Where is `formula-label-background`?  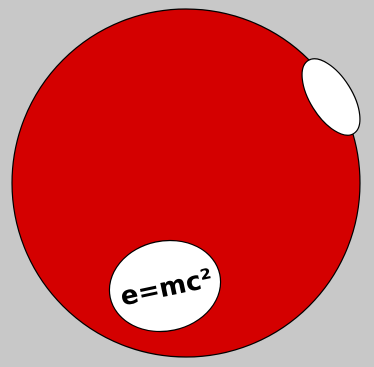 formula-label-background is located at coordinates (165, 286).